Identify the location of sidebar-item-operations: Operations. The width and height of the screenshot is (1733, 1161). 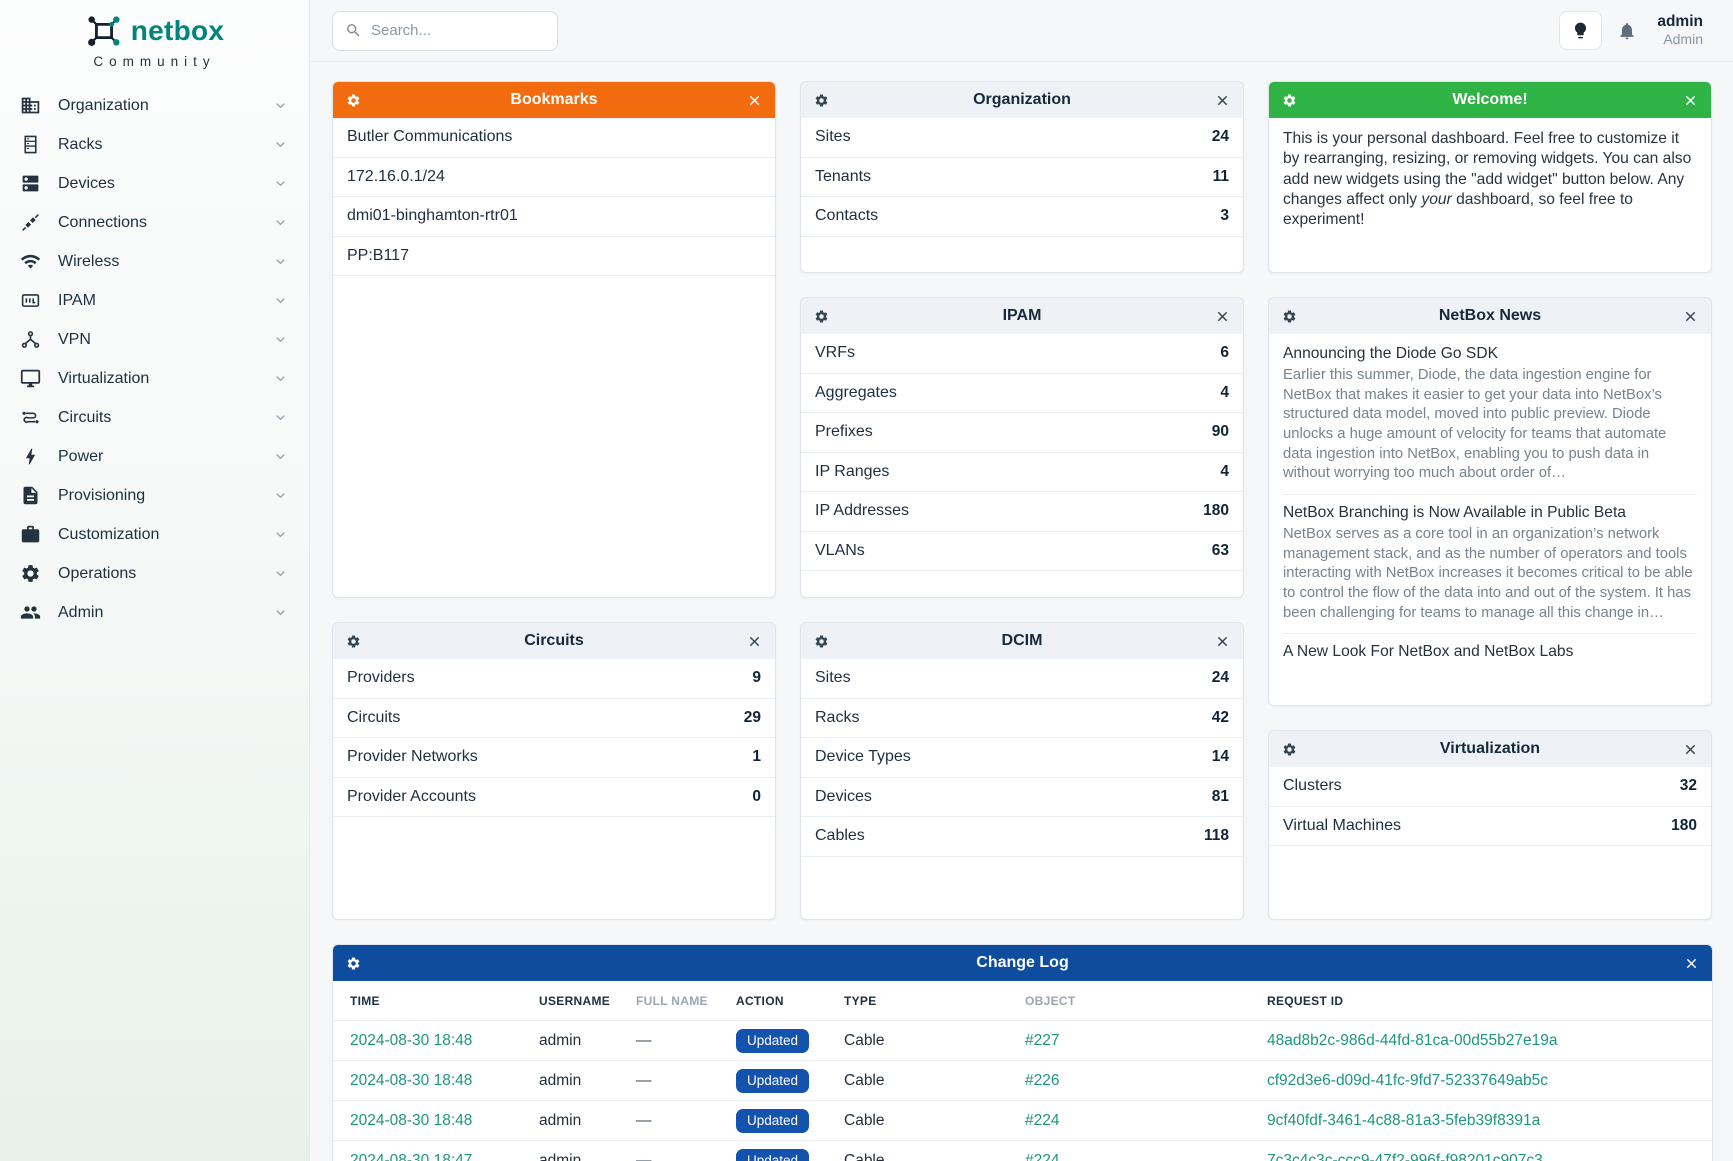
(154, 573).